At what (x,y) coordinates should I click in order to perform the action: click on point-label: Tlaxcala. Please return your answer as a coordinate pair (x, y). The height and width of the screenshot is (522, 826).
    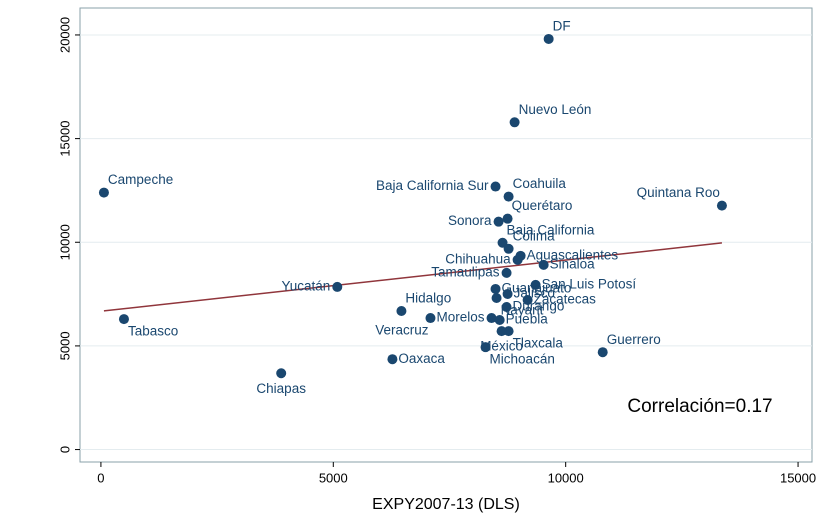
    Looking at the image, I should click on (538, 343).